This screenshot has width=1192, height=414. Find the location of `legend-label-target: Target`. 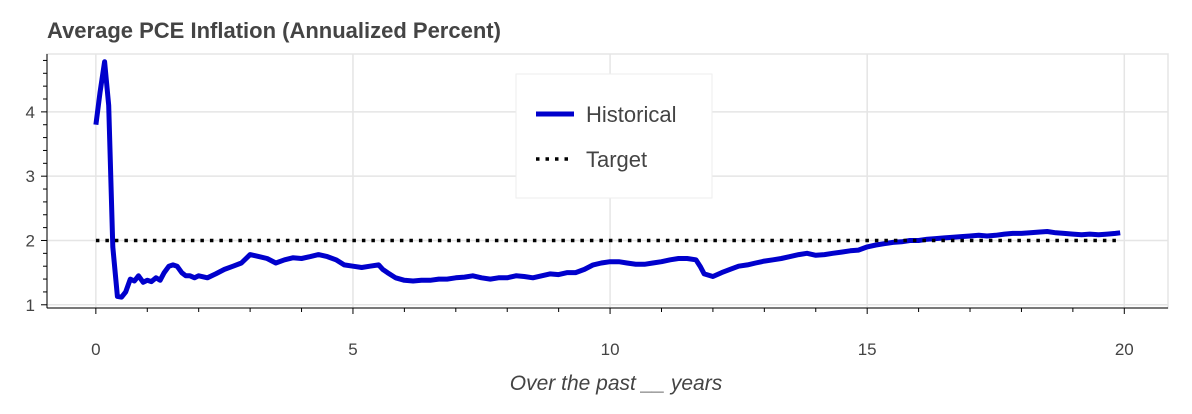

legend-label-target: Target is located at coordinates (616, 159).